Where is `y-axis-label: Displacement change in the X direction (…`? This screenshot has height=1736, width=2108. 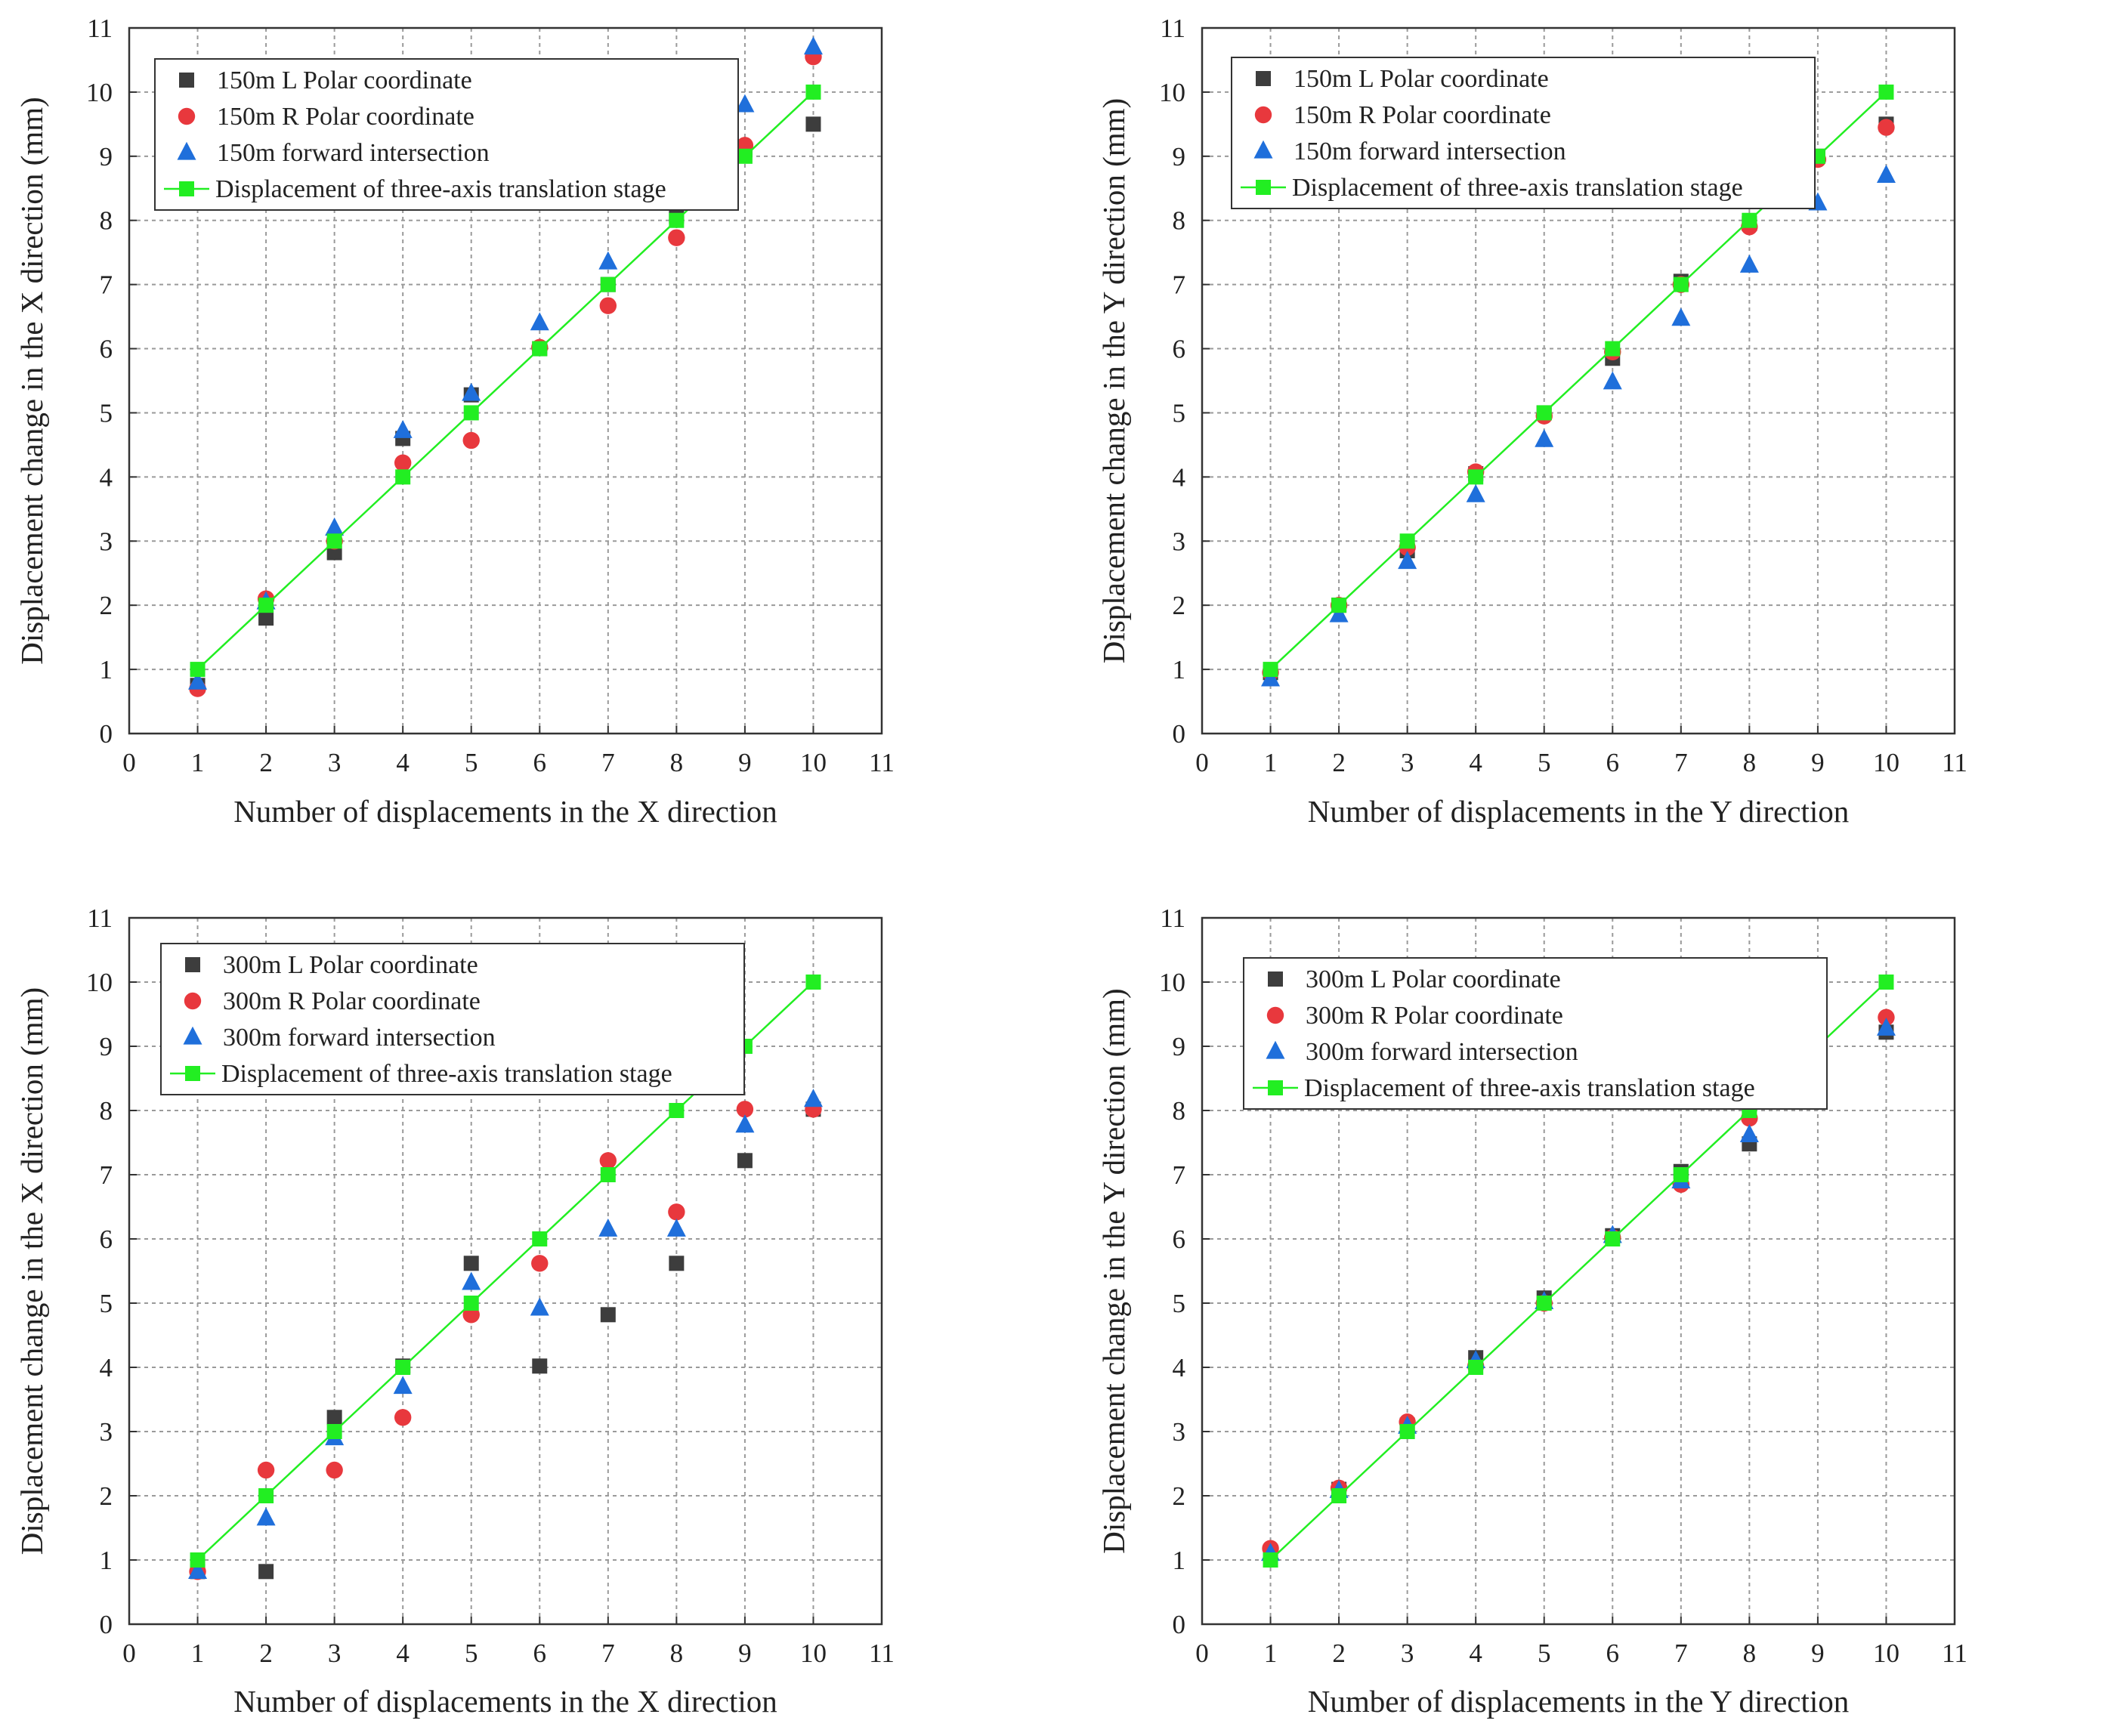 y-axis-label: Displacement change in the X direction (… is located at coordinates (31, 380).